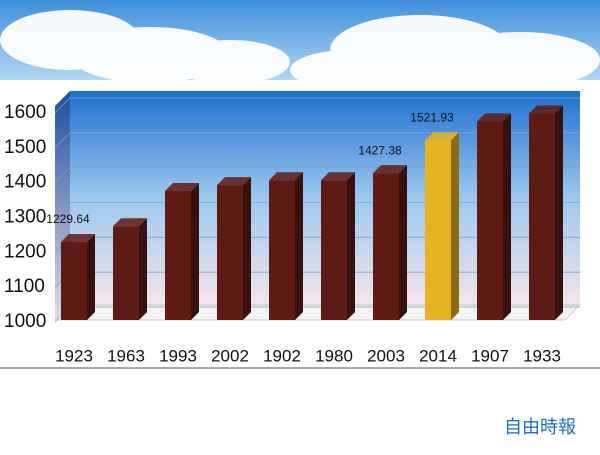 This screenshot has width=600, height=455. What do you see at coordinates (282, 355) in the screenshot?
I see `x-tick-label: 1902` at bounding box center [282, 355].